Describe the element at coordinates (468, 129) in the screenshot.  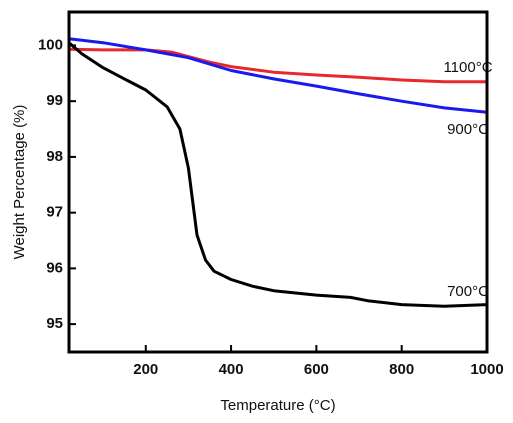
I see `series-label: 900°C` at that location.